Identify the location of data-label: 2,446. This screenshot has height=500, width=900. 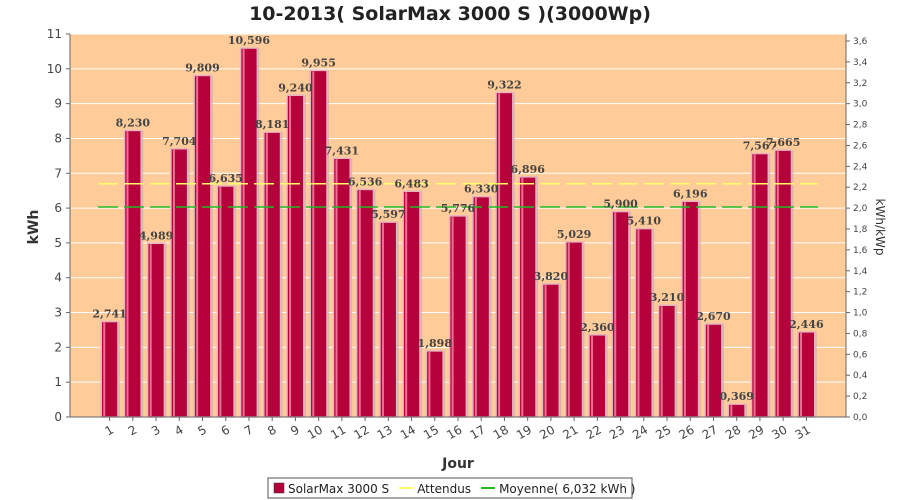
(806, 324).